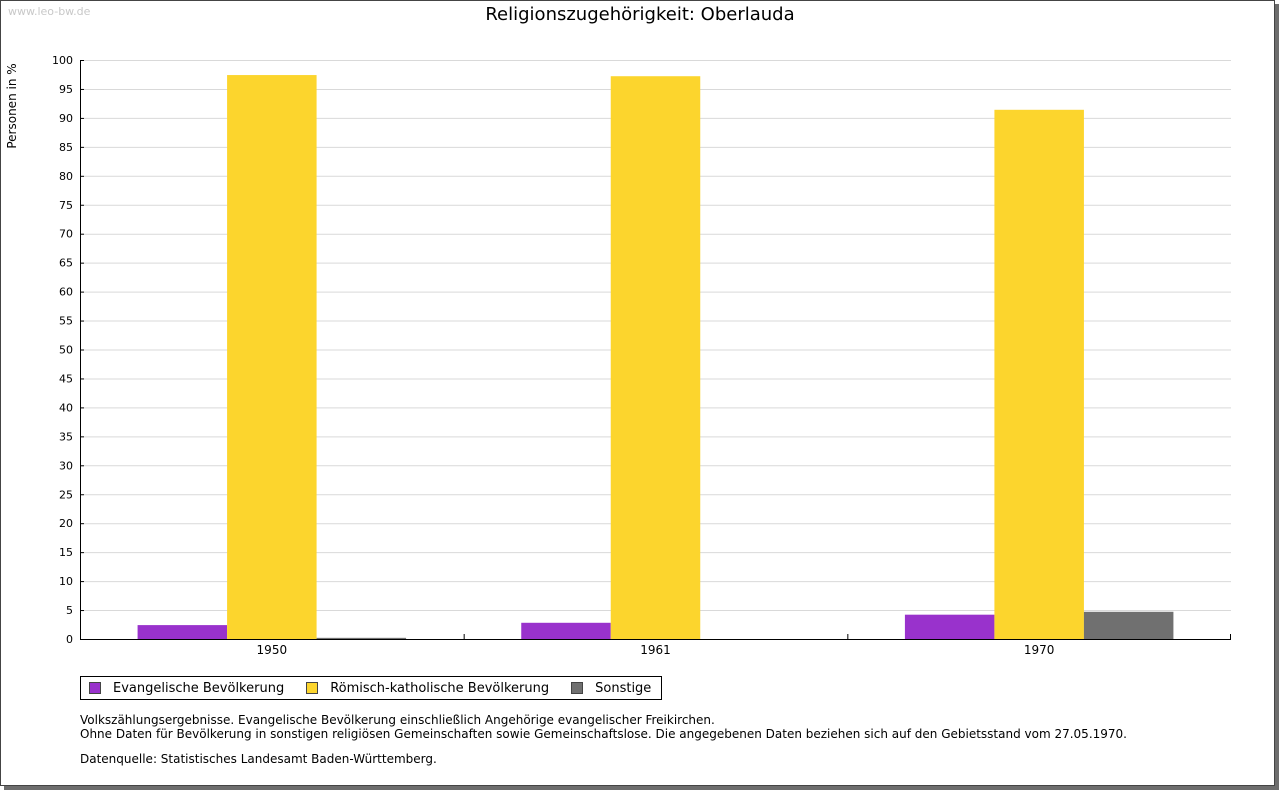 This screenshot has height=791, width=1280. I want to click on y-tick-label: 50, so click(66, 350).